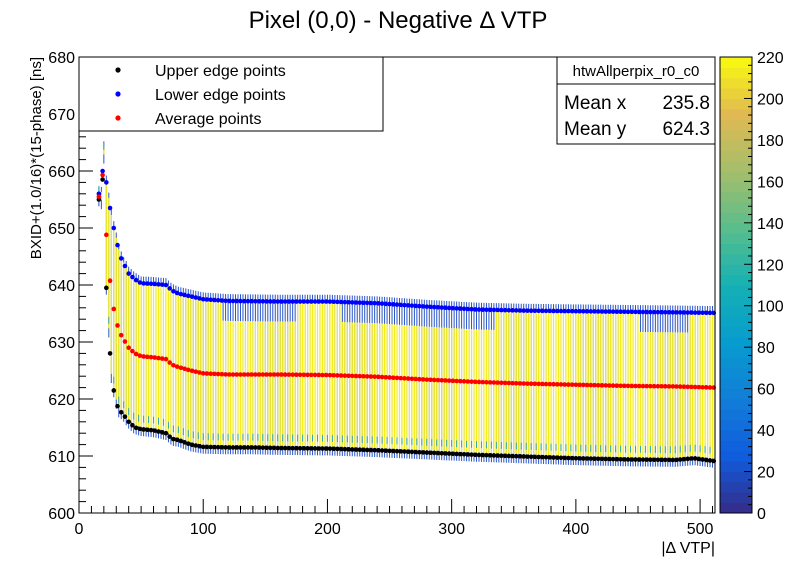  Describe the element at coordinates (208, 119) in the screenshot. I see `legend-label-average: Average points` at that location.